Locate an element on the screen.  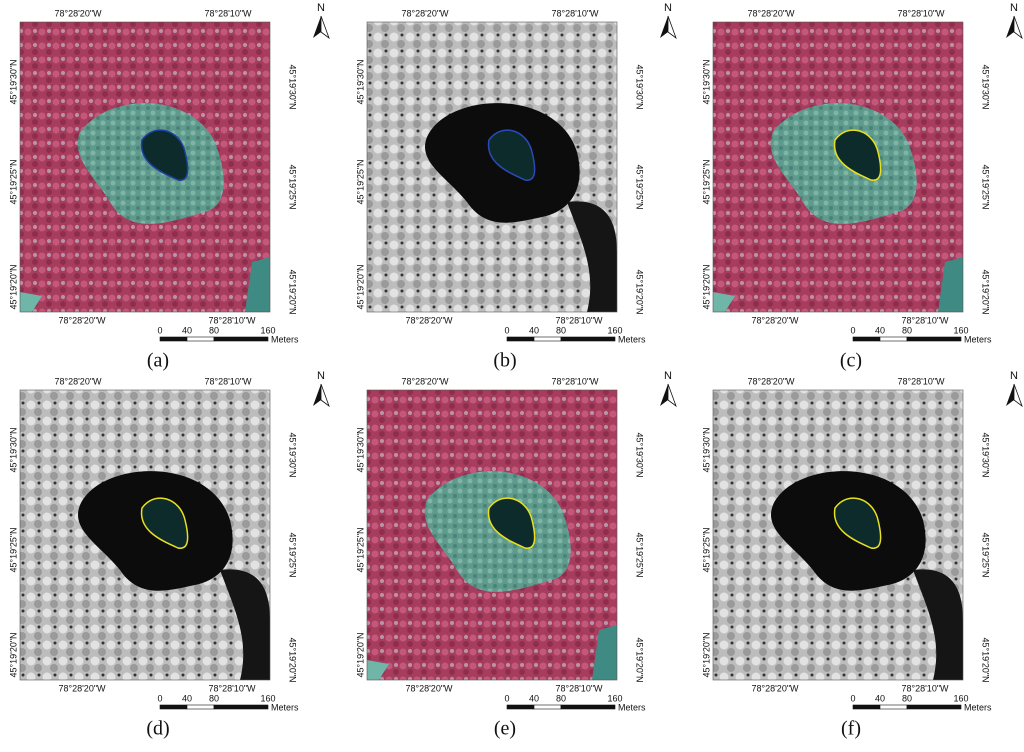
scale-tick-label: 160 is located at coordinates (960, 698).